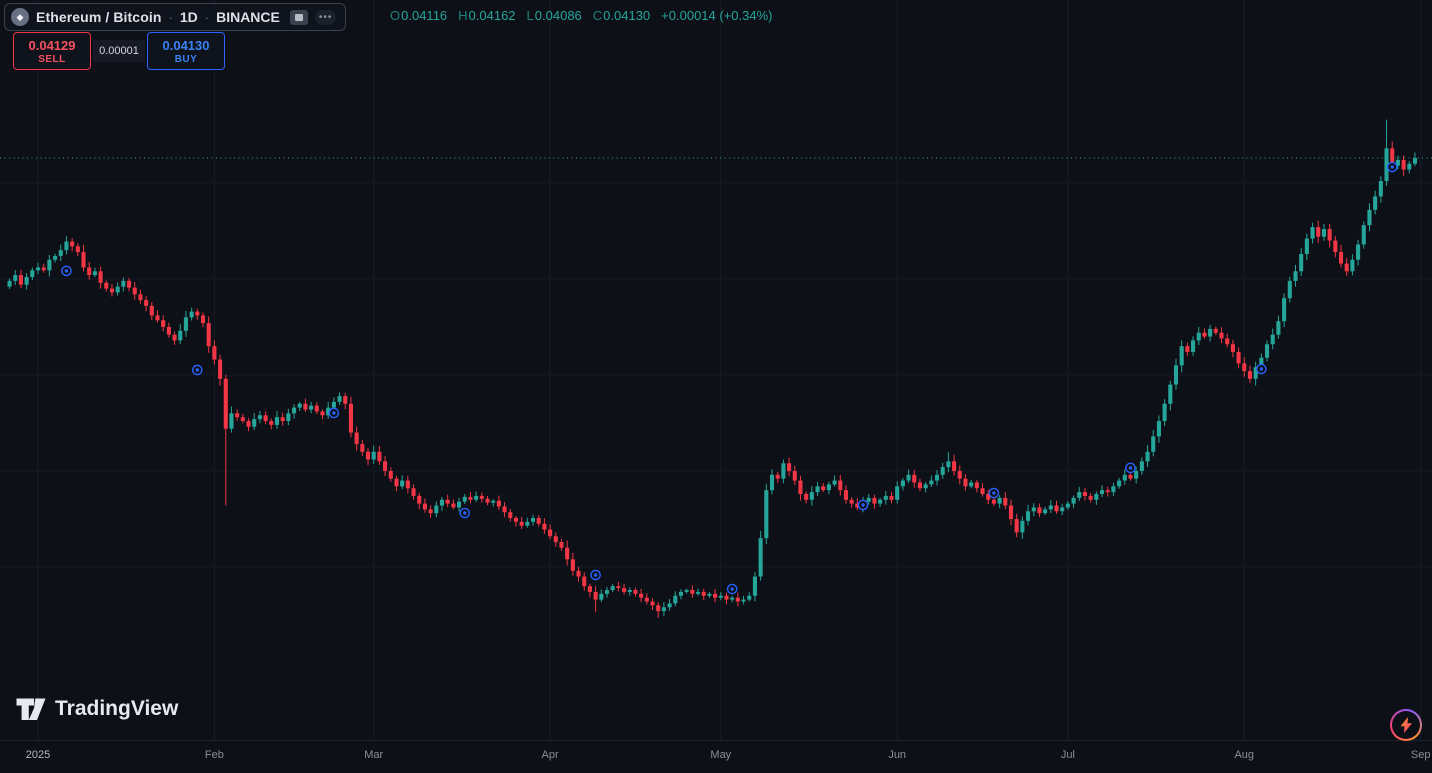  I want to click on sell-button: 0.04129 SELL, so click(52, 51).